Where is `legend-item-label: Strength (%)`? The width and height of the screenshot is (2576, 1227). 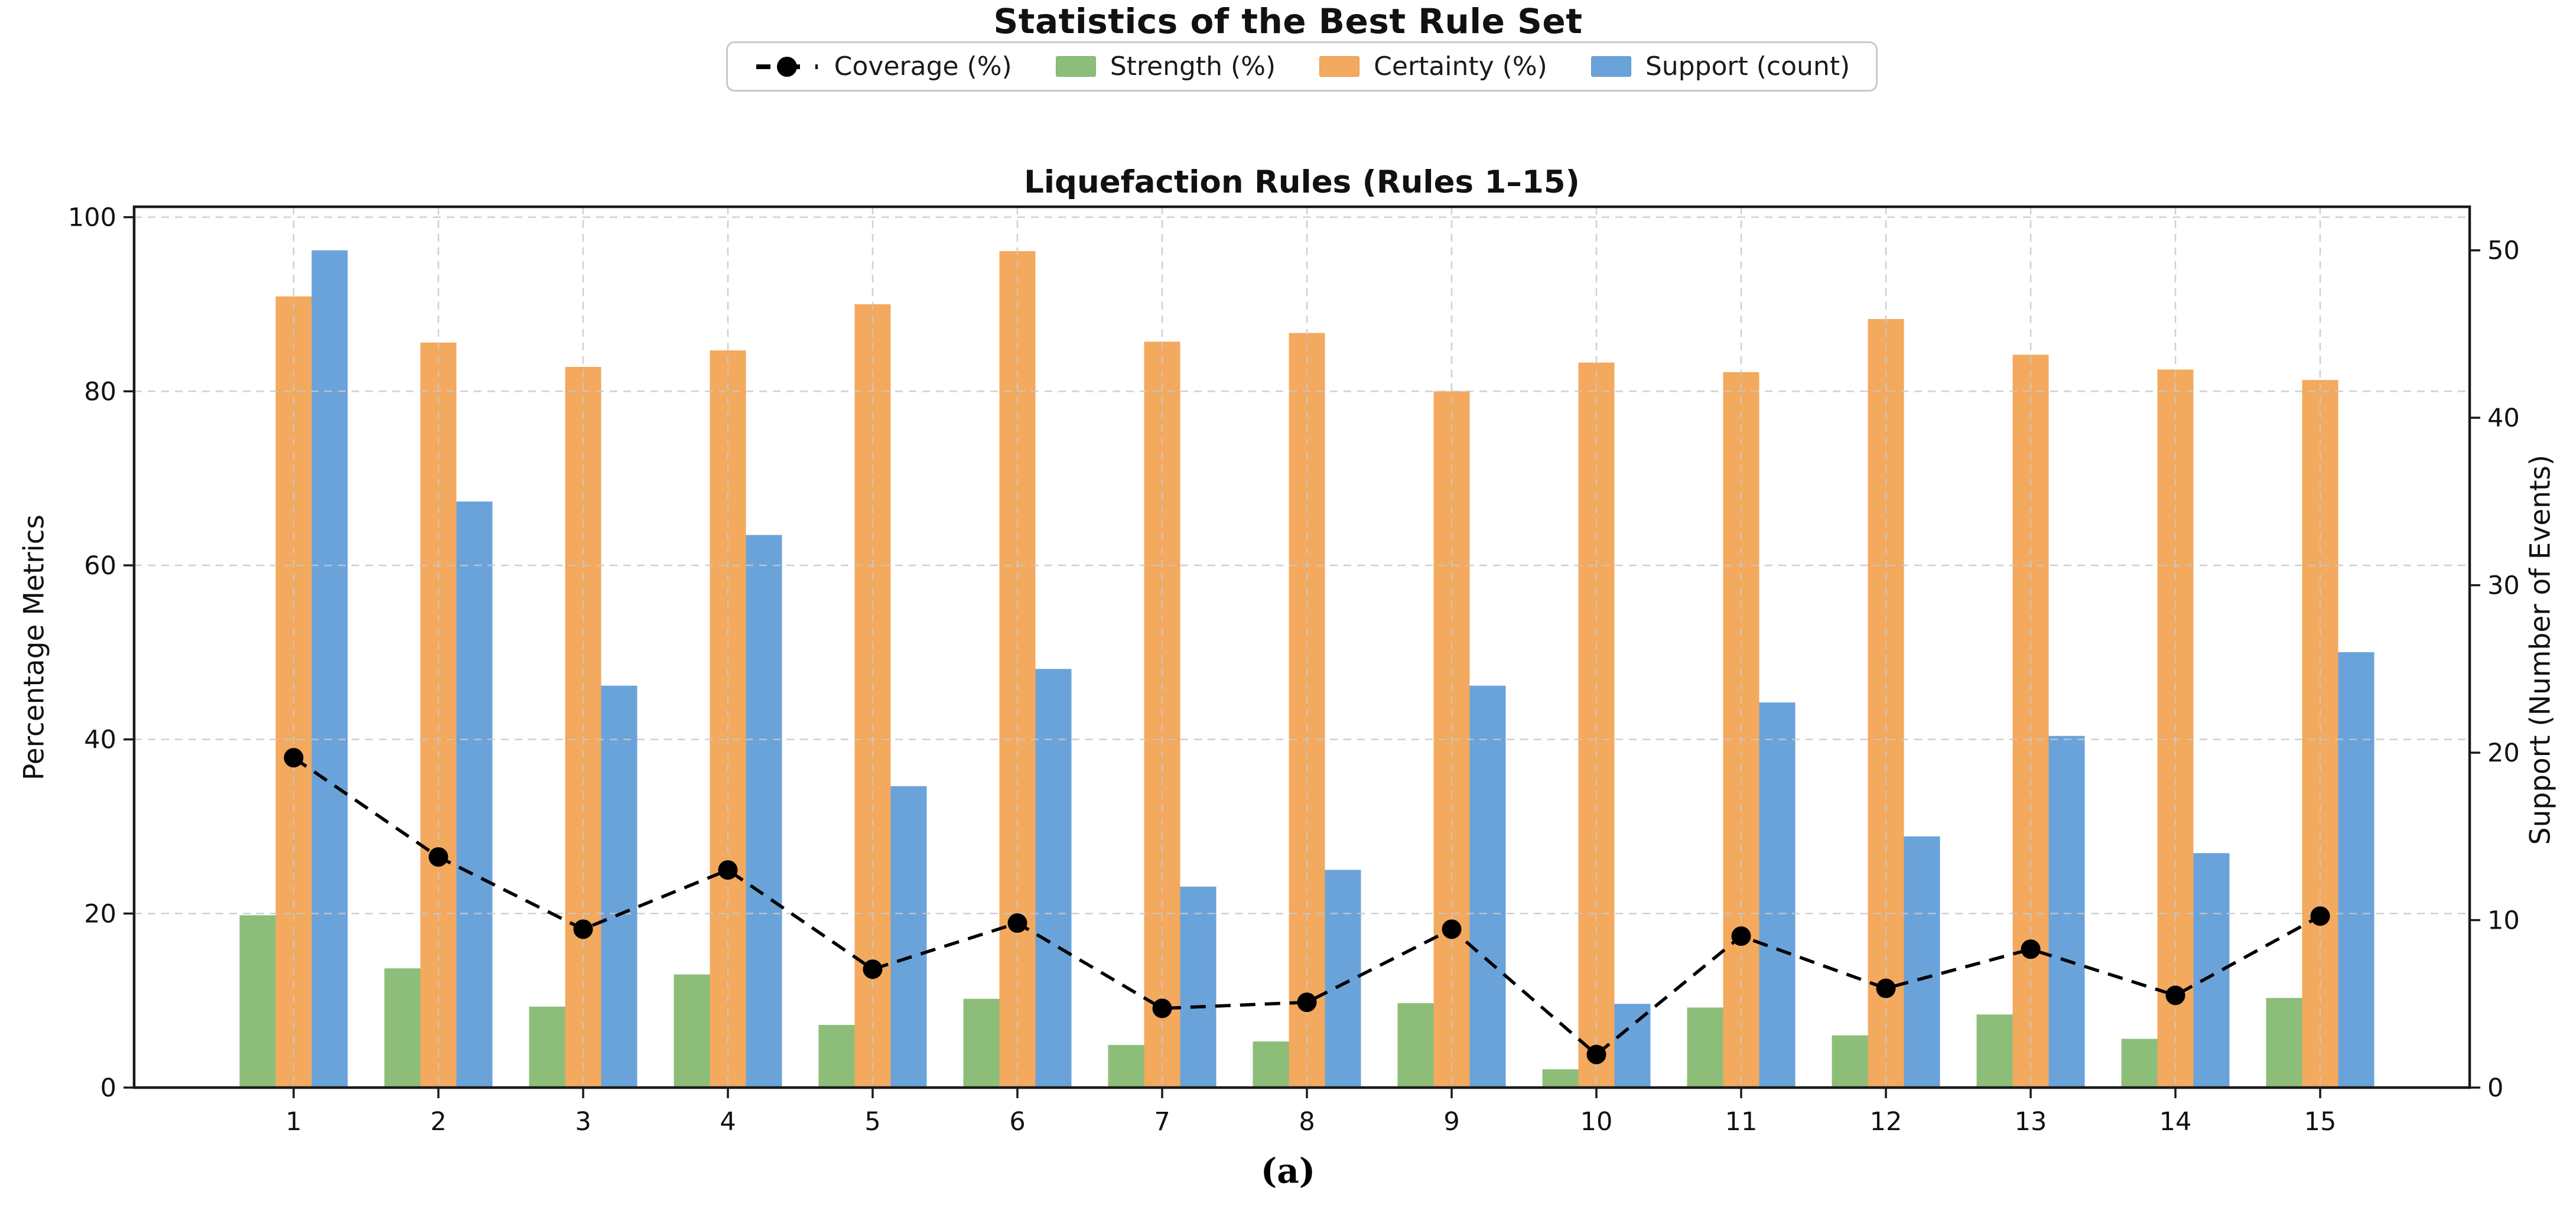
legend-item-label: Strength (%) is located at coordinates (1193, 66).